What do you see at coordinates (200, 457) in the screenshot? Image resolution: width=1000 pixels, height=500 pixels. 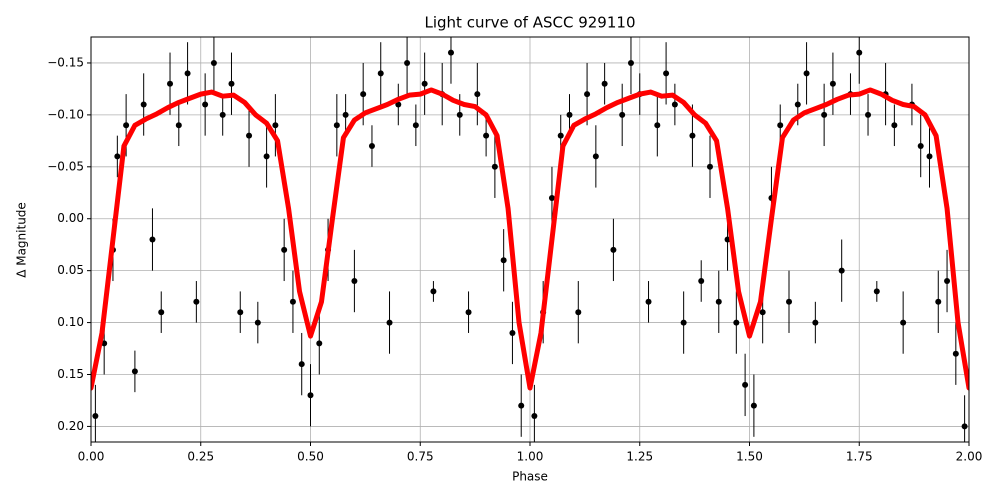 I see `x-tick-label: 0.25` at bounding box center [200, 457].